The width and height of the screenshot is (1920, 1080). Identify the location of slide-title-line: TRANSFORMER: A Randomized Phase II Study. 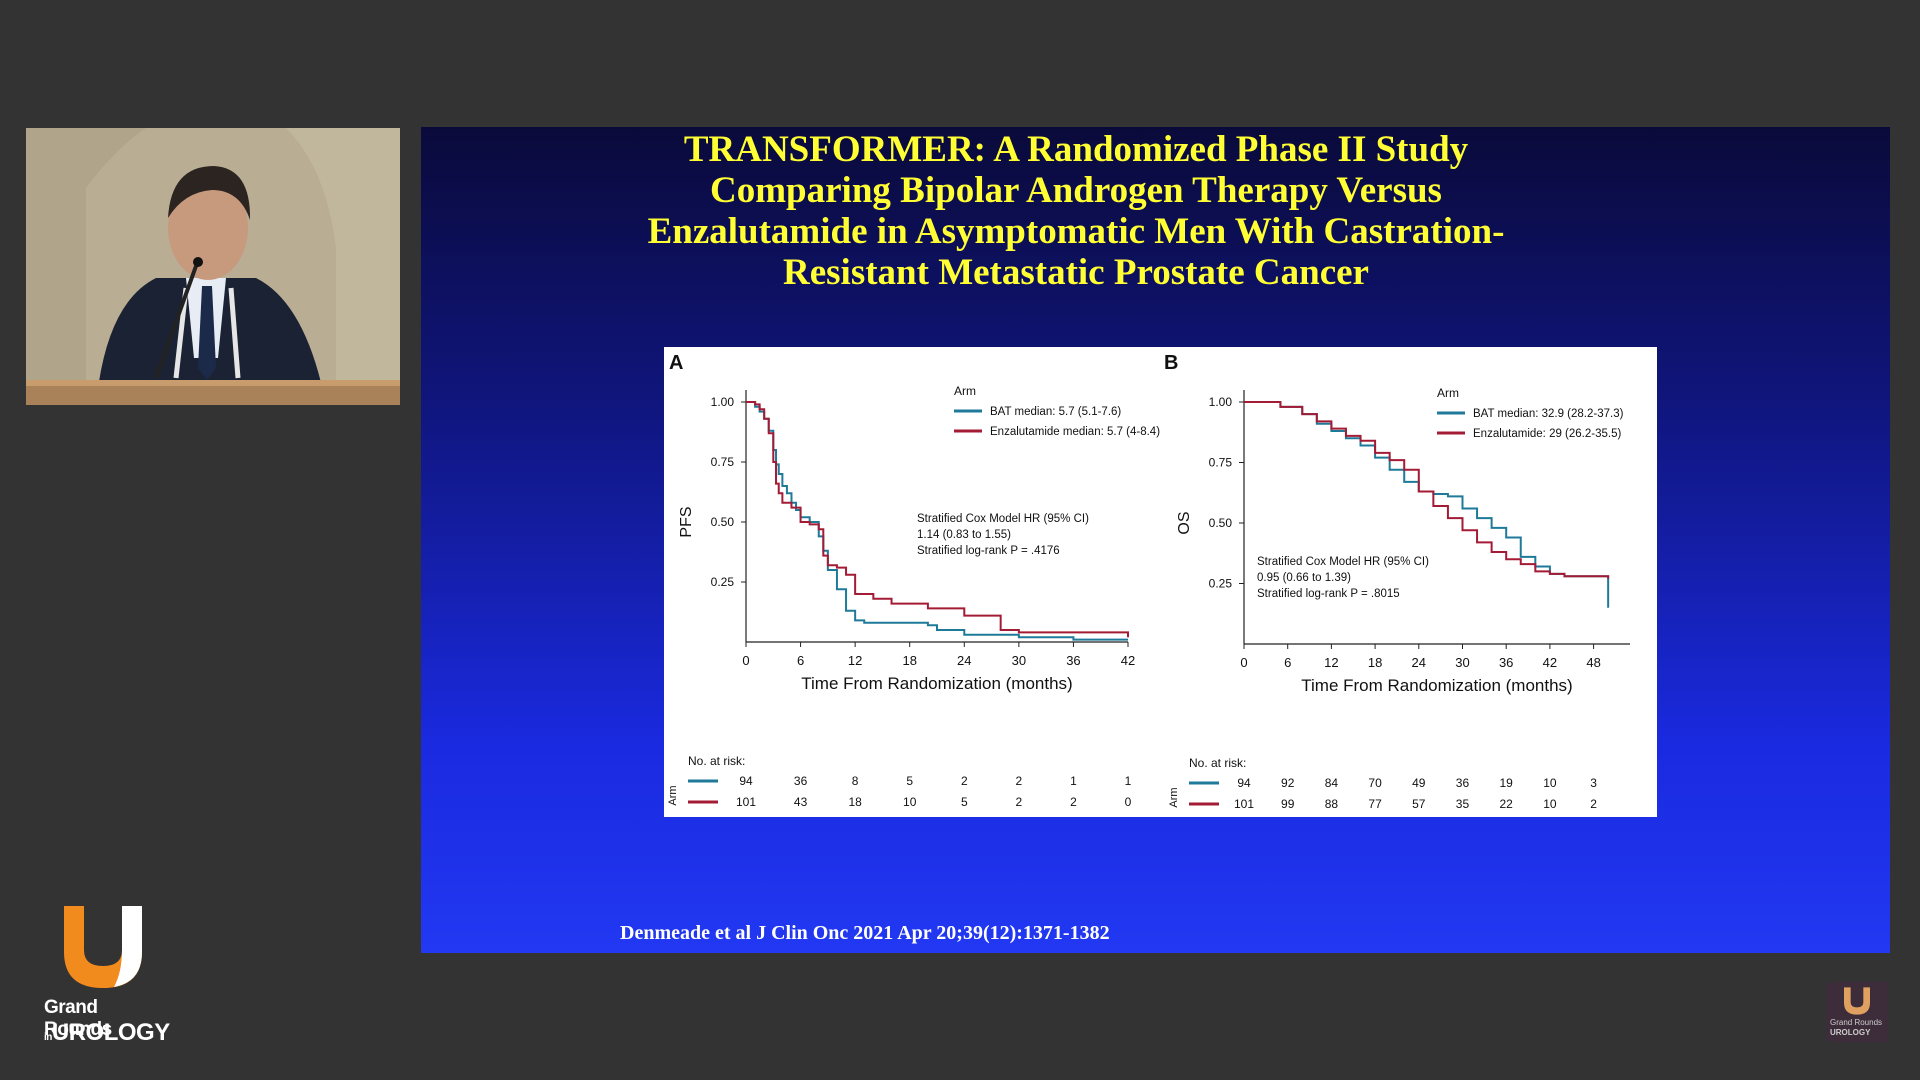
(1076, 149).